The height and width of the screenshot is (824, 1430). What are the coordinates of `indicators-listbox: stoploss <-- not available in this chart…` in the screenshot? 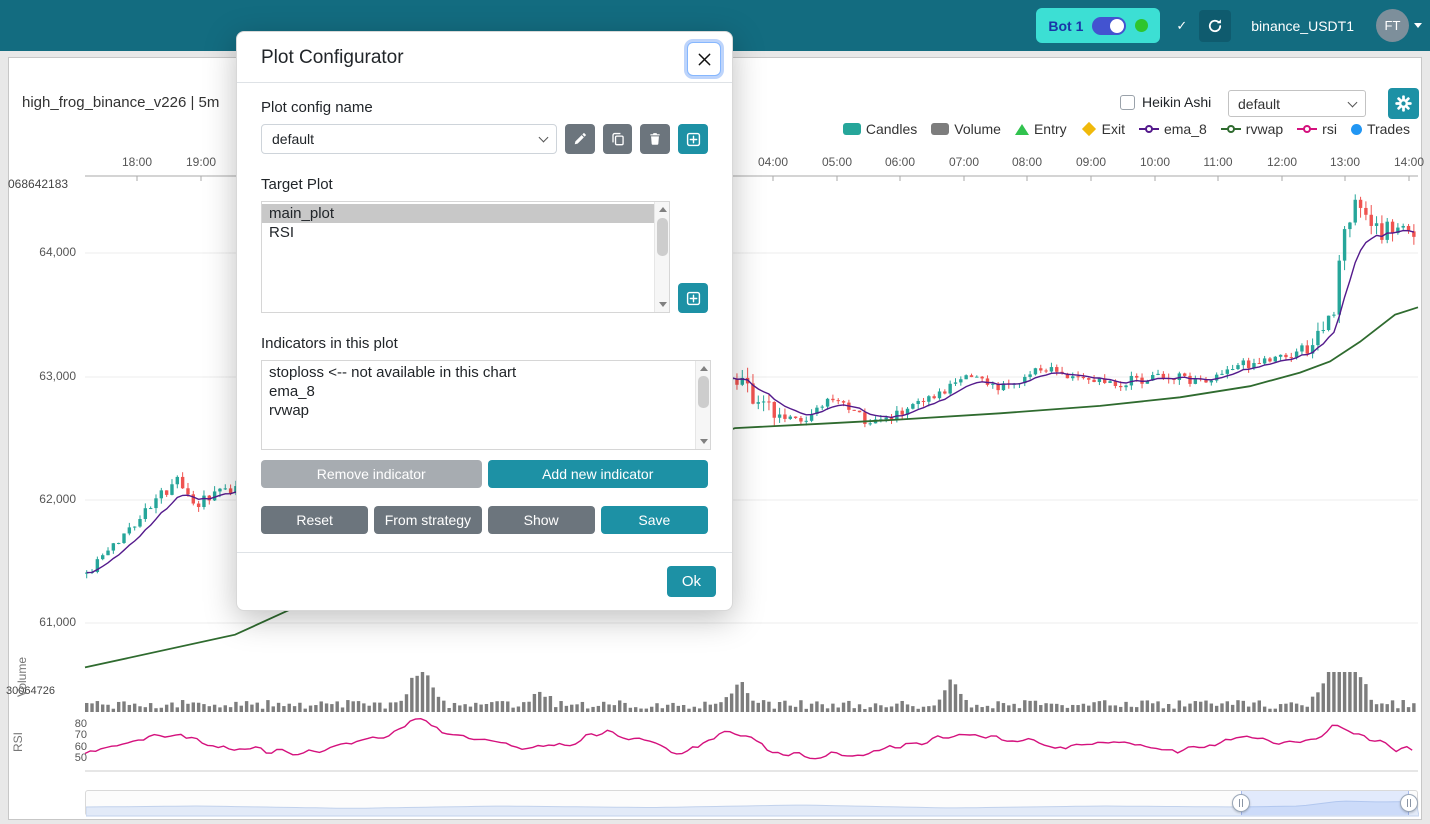 It's located at (486, 405).